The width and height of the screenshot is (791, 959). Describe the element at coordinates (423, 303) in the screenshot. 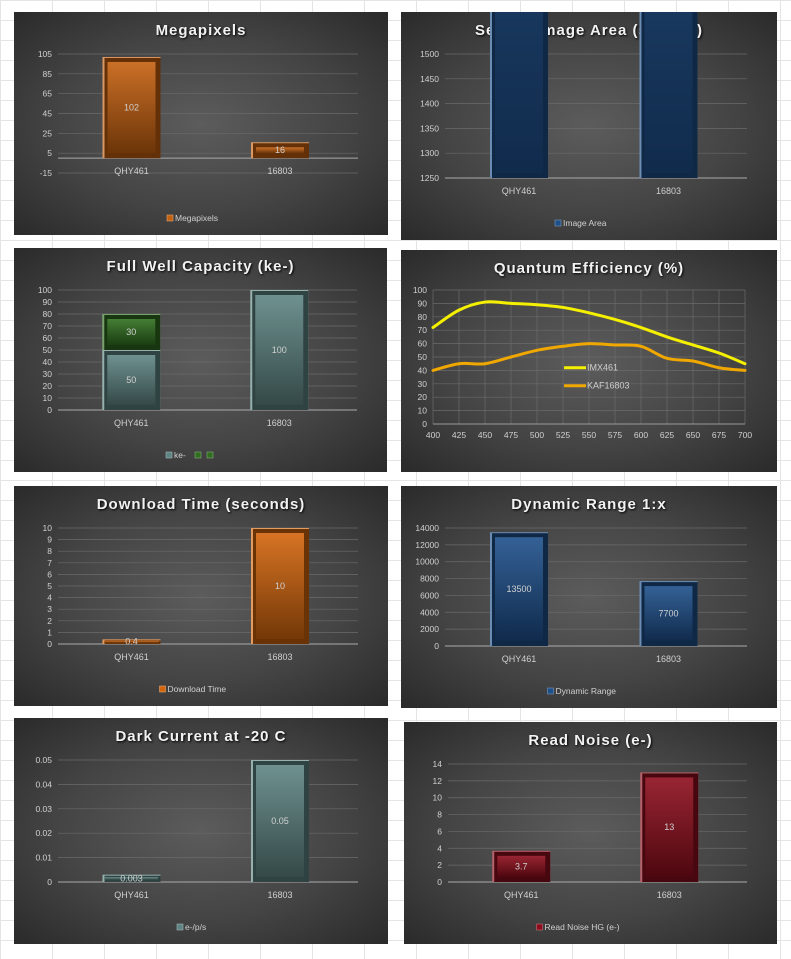

I see `y-tick-label: 90` at that location.